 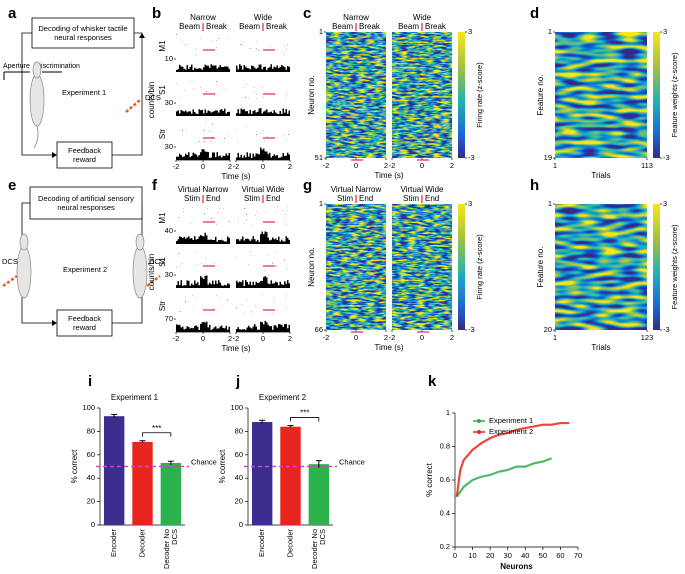 What do you see at coordinates (534, 185) in the screenshot?
I see `panel-label: h` at bounding box center [534, 185].